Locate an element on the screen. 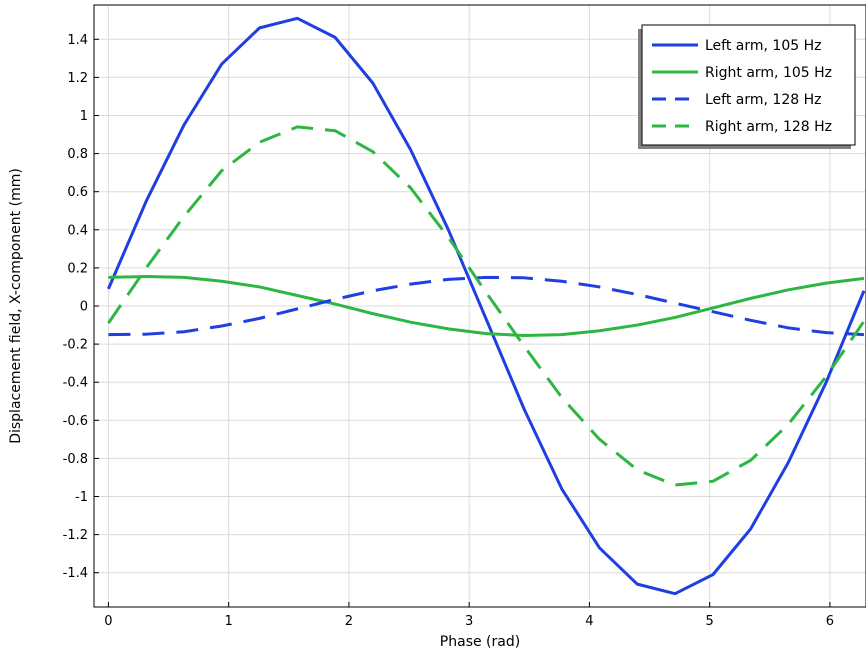 The width and height of the screenshot is (866, 655). y-axis-title: Displacement field, X-component (mm) is located at coordinates (16, 306).